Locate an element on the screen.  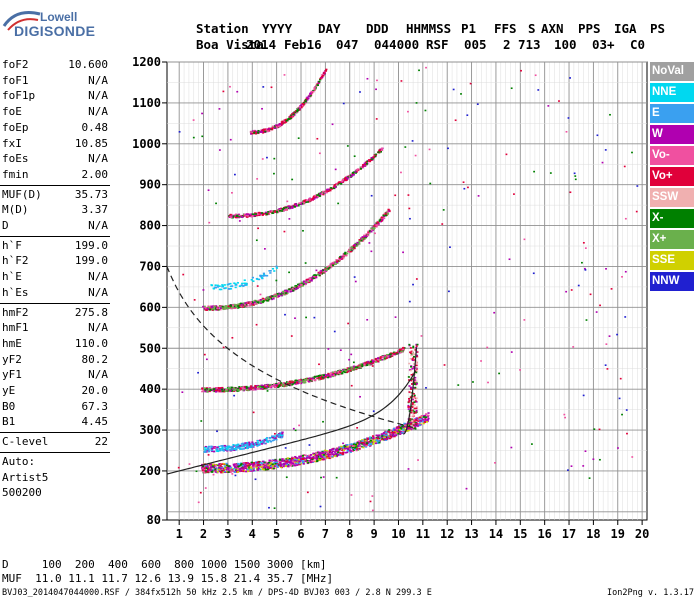
param-name: foF1 is located at coordinates (15, 80).